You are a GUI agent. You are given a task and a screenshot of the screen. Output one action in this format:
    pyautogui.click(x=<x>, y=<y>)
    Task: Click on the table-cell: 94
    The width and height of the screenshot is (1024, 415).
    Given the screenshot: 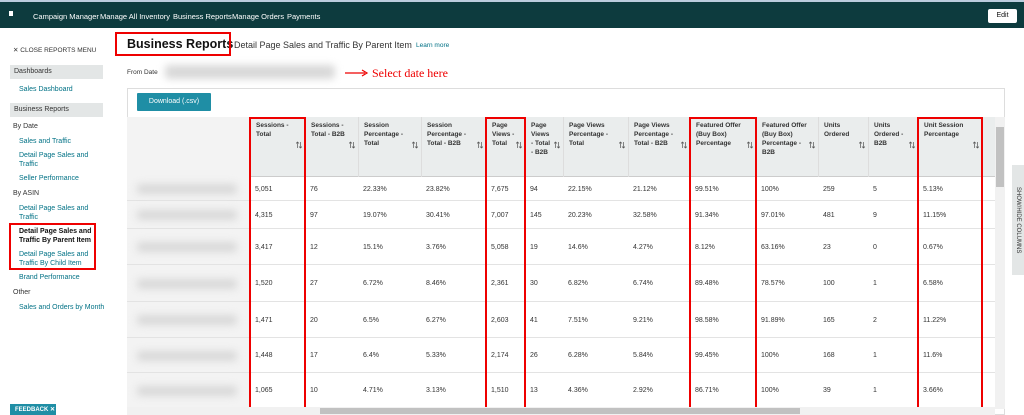 What is the action you would take?
    pyautogui.click(x=534, y=189)
    